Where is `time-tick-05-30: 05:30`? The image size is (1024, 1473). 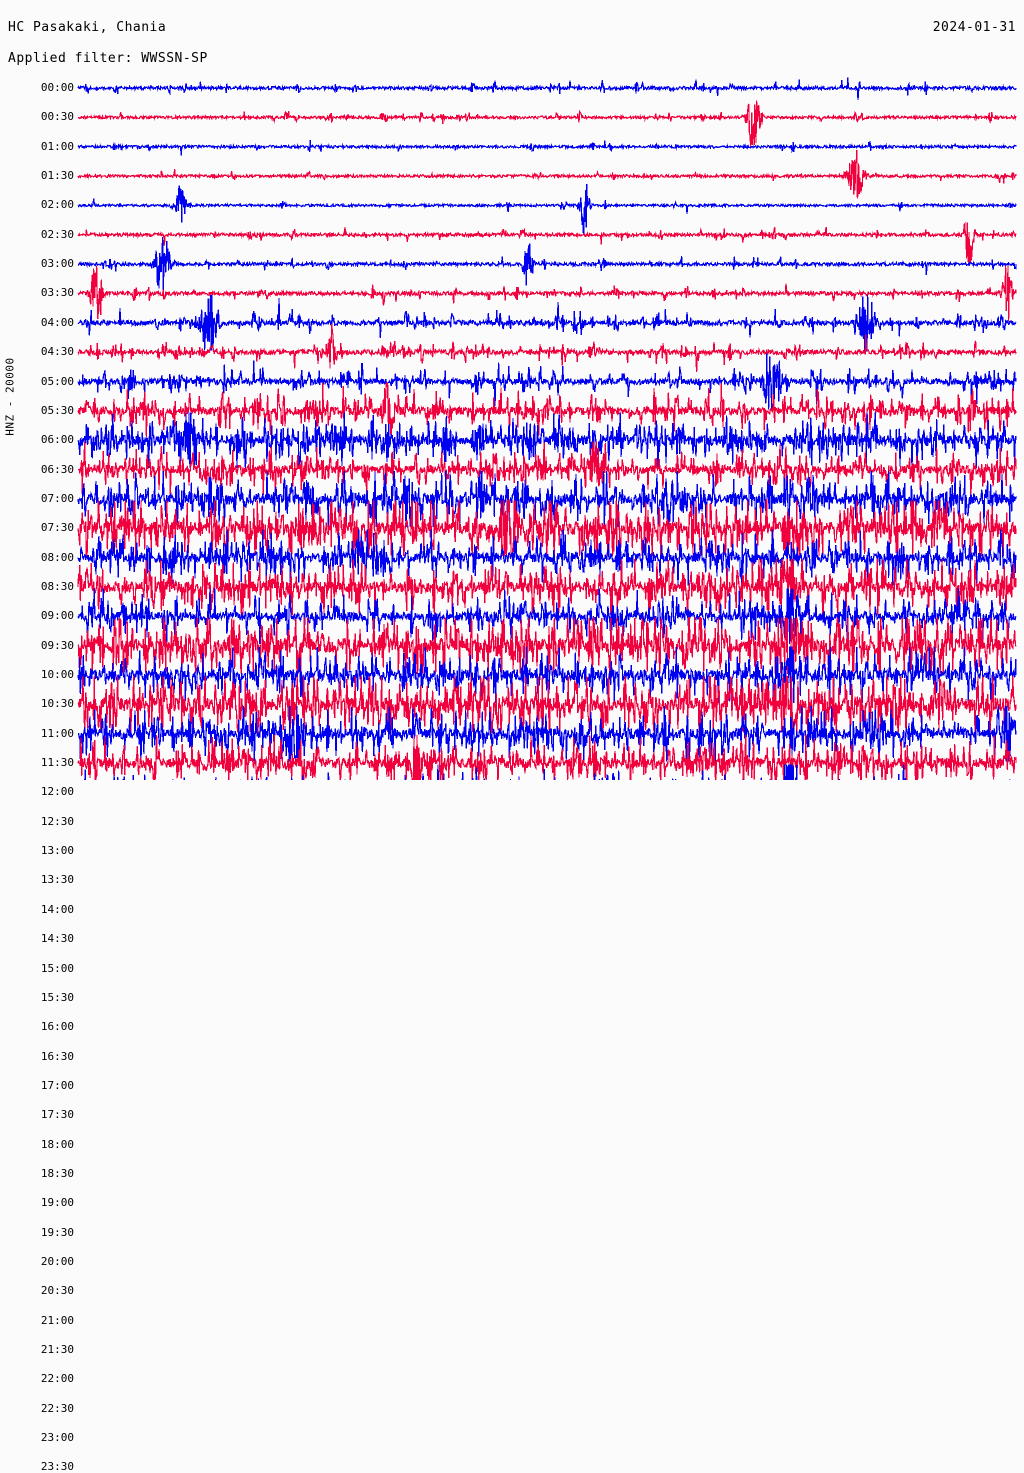
time-tick-05-30: 05:30 is located at coordinates (57, 410).